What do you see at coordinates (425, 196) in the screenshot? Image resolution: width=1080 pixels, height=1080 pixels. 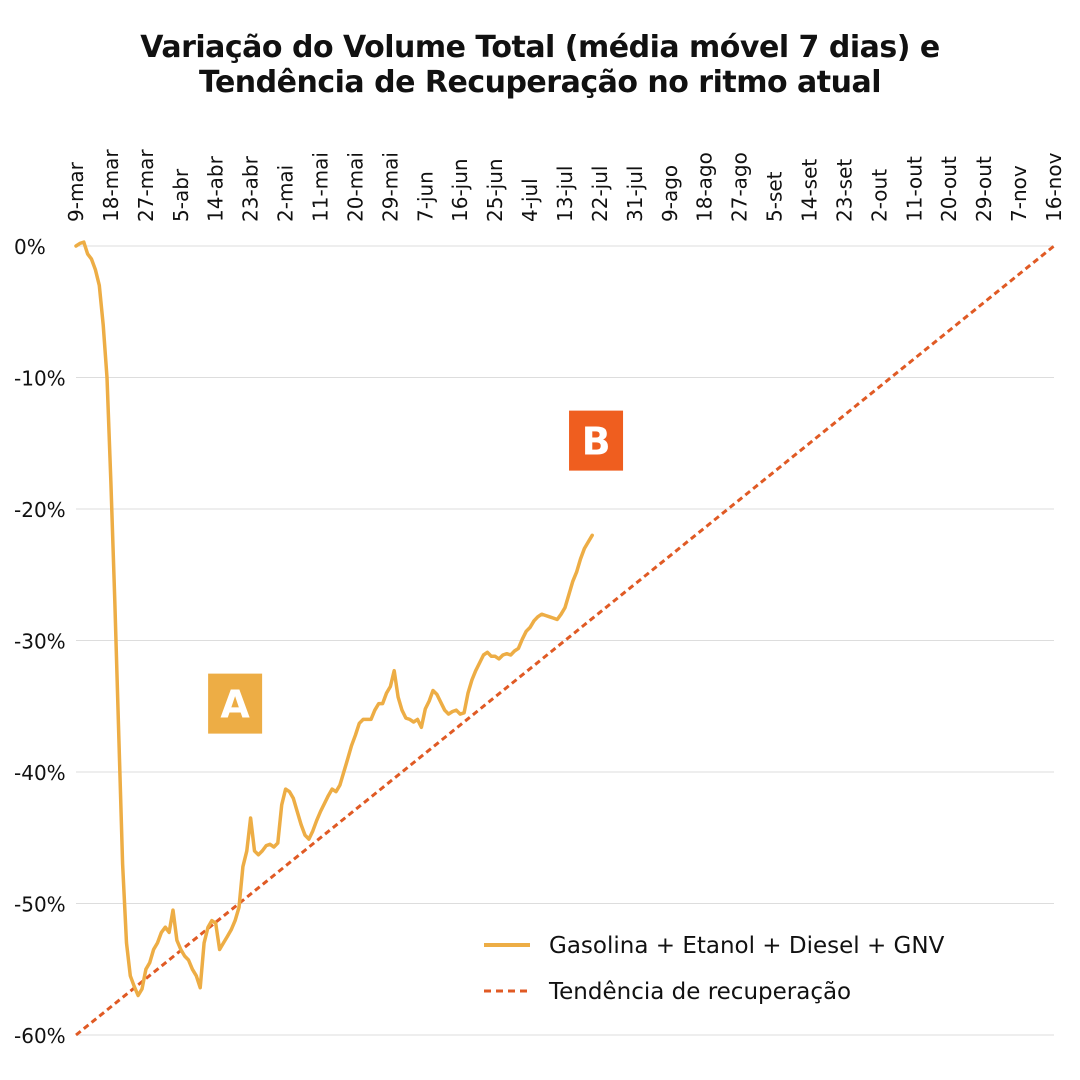 I see `x-tick-label: 7-jun` at bounding box center [425, 196].